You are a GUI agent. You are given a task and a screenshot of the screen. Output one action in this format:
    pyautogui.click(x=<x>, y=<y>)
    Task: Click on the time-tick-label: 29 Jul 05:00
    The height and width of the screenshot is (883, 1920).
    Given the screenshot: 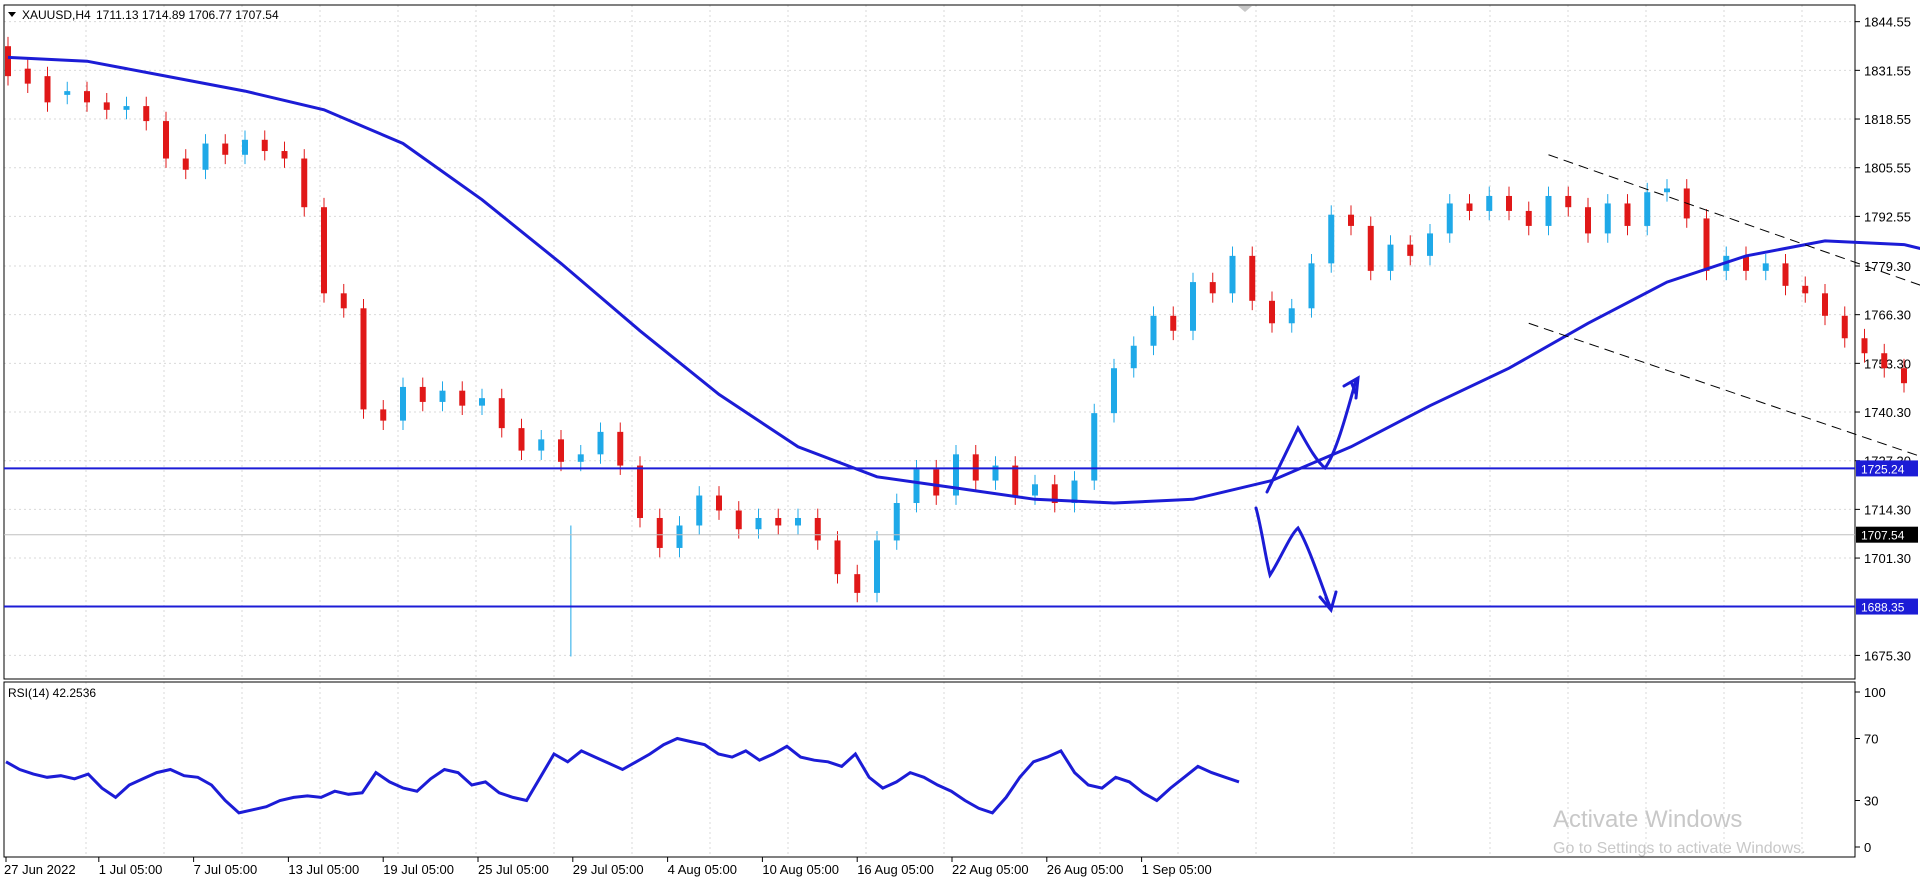 What is the action you would take?
    pyautogui.click(x=608, y=869)
    